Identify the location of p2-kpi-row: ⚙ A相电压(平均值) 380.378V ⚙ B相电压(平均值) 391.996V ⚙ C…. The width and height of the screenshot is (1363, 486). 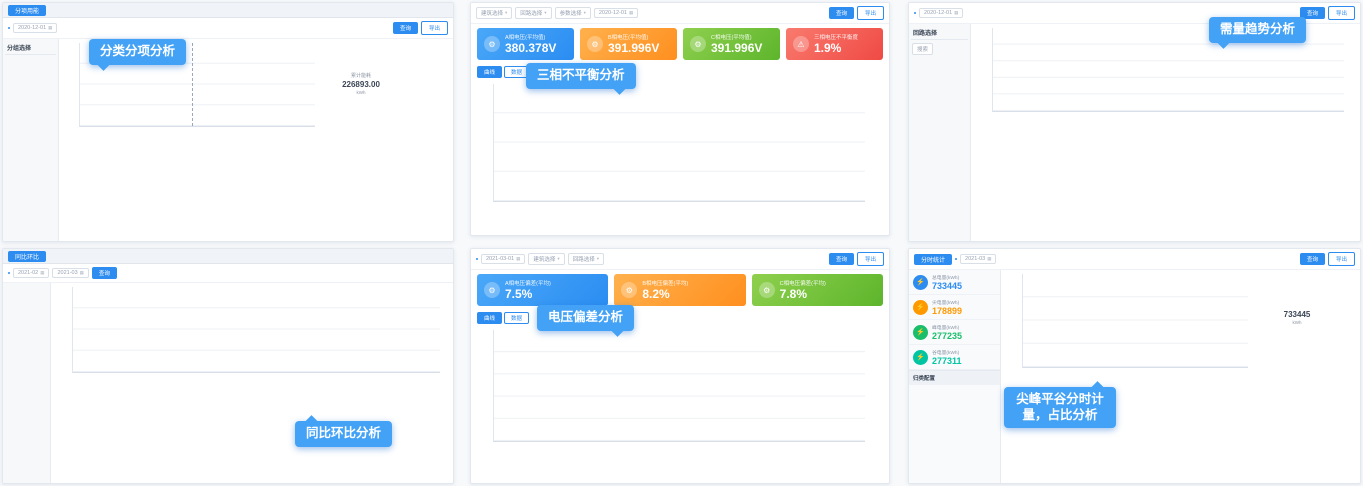
(680, 44).